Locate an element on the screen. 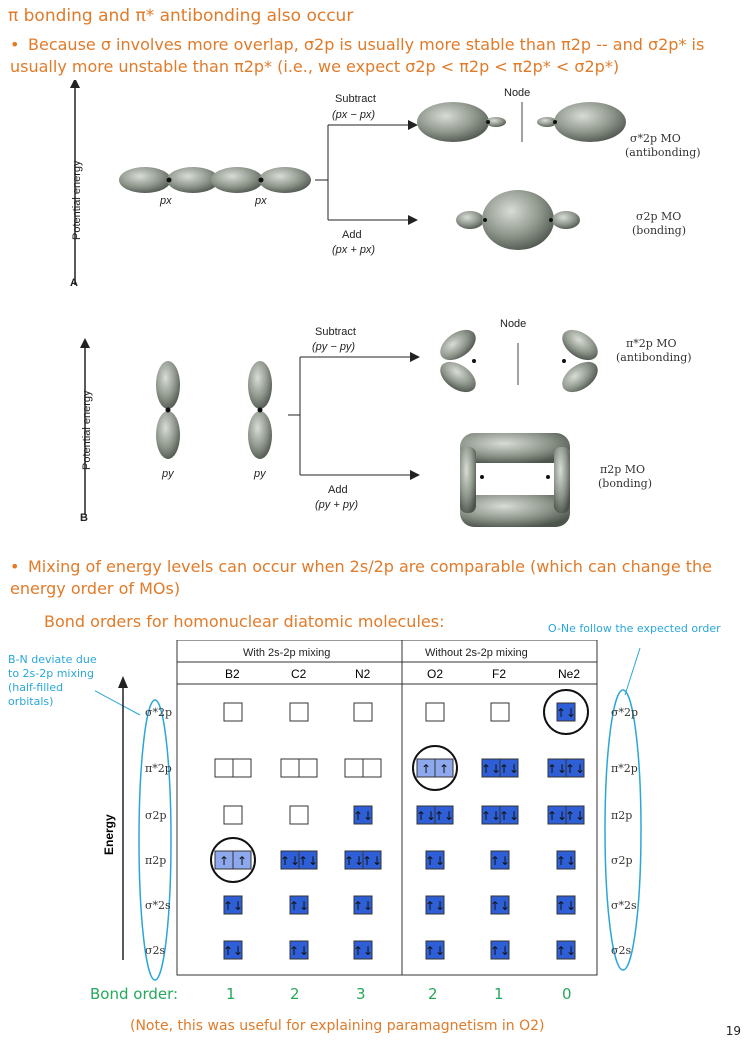 This screenshot has width=755, height=1056. px-orbital-left is located at coordinates (169, 180).